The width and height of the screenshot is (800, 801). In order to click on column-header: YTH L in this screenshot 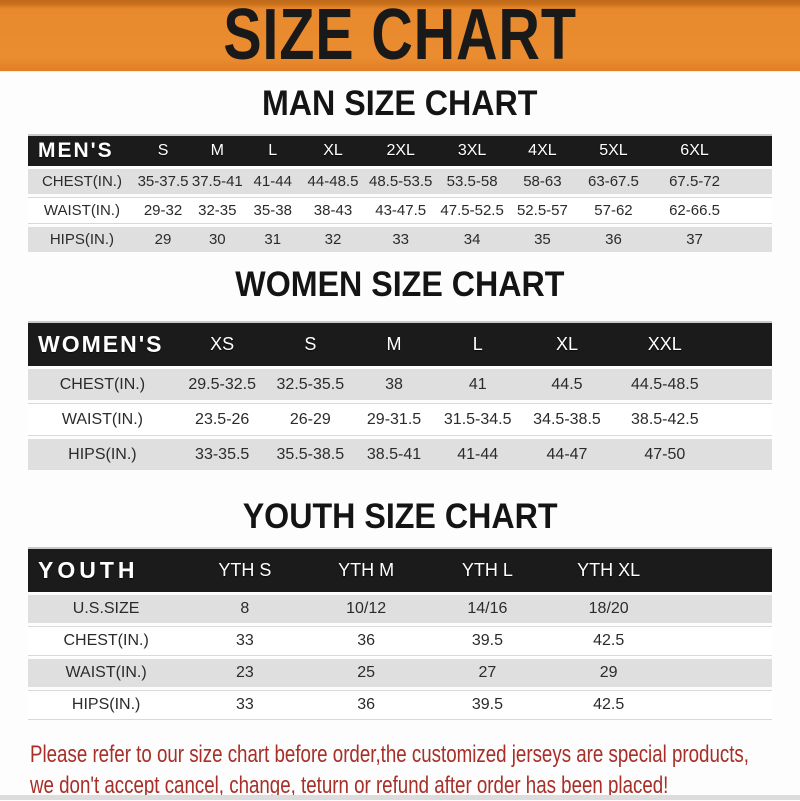, I will do `click(487, 570)`.